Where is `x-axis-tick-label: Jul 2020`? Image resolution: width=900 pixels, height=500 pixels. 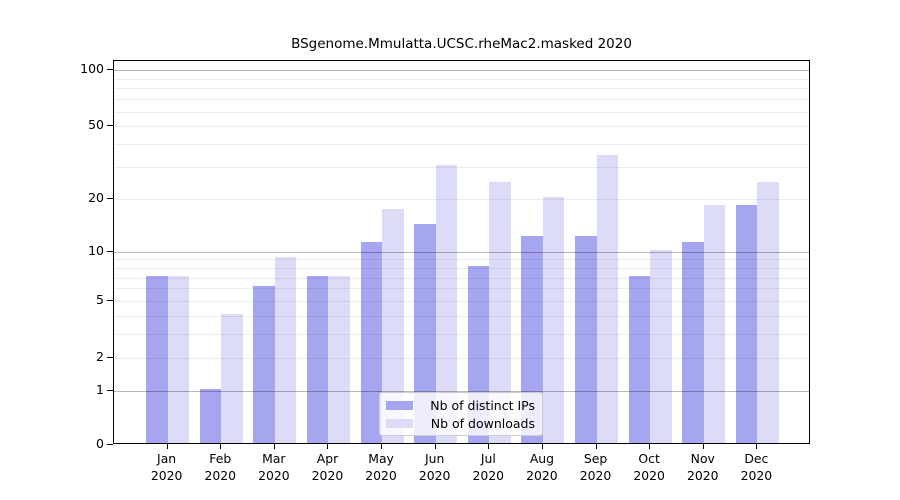 x-axis-tick-label: Jul 2020 is located at coordinates (488, 467).